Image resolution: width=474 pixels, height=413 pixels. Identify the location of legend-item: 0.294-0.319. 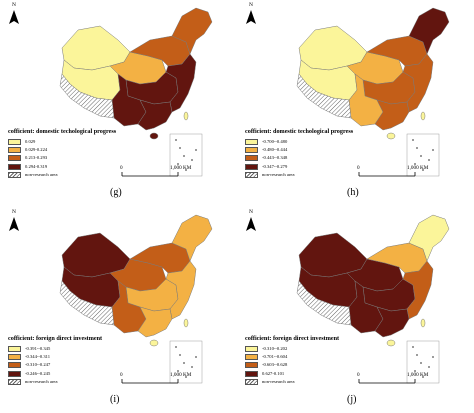
(33, 167).